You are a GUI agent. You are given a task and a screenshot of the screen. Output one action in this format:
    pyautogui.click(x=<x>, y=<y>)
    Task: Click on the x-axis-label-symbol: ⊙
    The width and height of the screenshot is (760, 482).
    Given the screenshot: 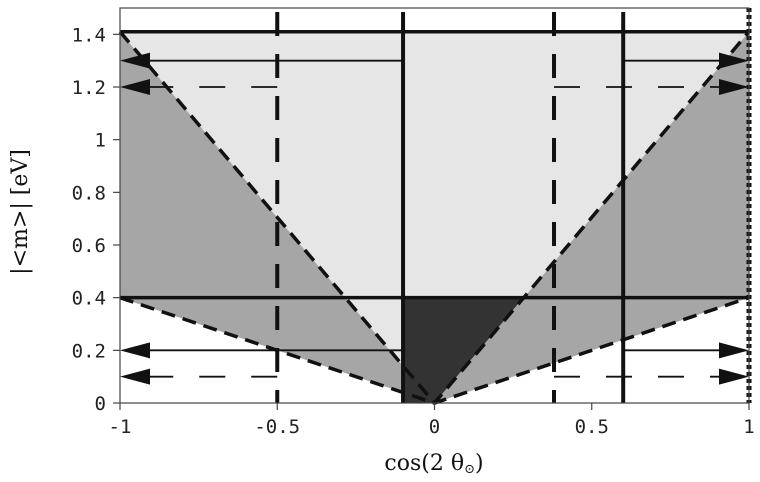 What is the action you would take?
    pyautogui.click(x=469, y=469)
    